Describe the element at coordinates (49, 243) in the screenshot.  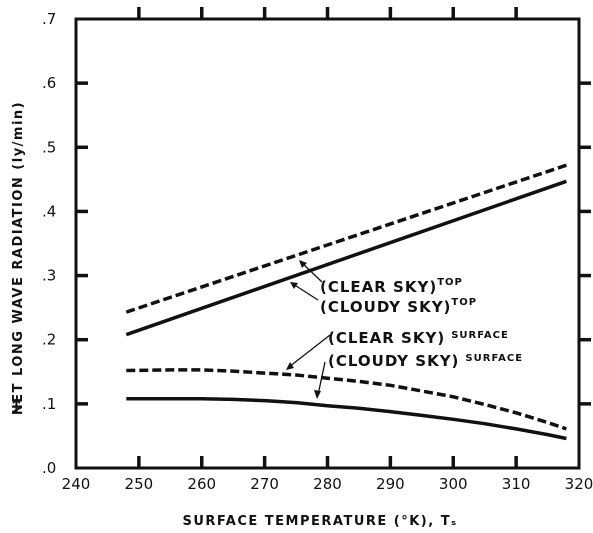
I see `y-tick-labels: .0 .1 .2 .3 .4 .5 .6 .7` at that location.